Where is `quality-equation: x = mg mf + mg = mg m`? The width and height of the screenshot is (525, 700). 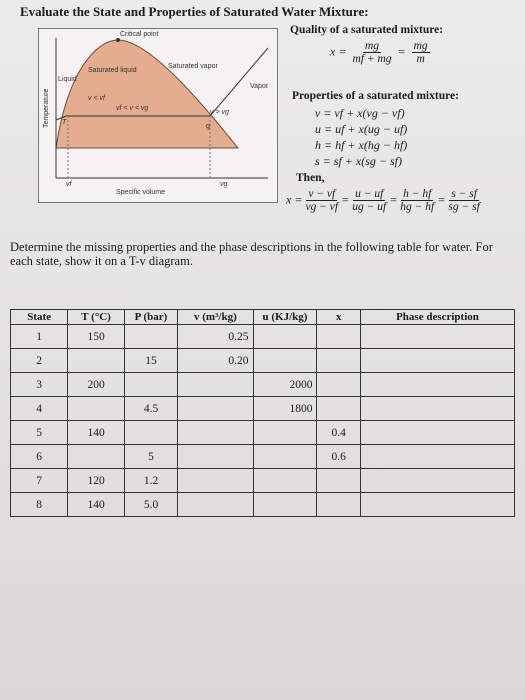
quality-equation: x = mg mf + mg = mg m is located at coordinates (381, 52).